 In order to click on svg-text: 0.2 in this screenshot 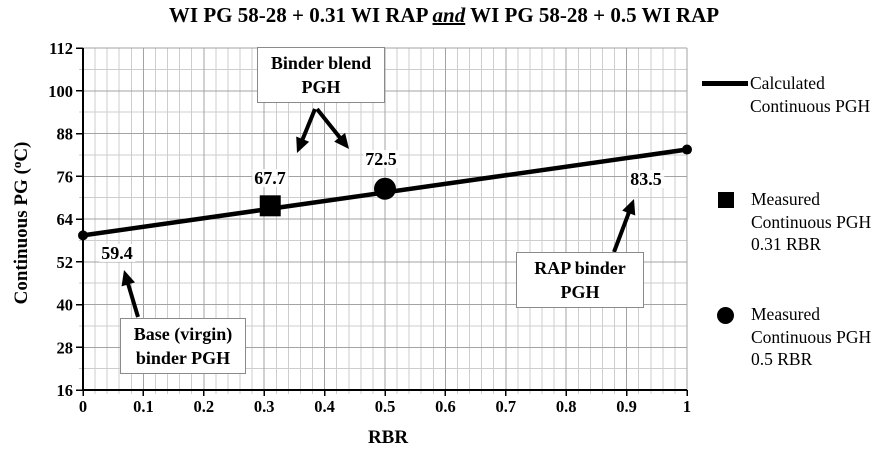, I will do `click(203, 406)`.